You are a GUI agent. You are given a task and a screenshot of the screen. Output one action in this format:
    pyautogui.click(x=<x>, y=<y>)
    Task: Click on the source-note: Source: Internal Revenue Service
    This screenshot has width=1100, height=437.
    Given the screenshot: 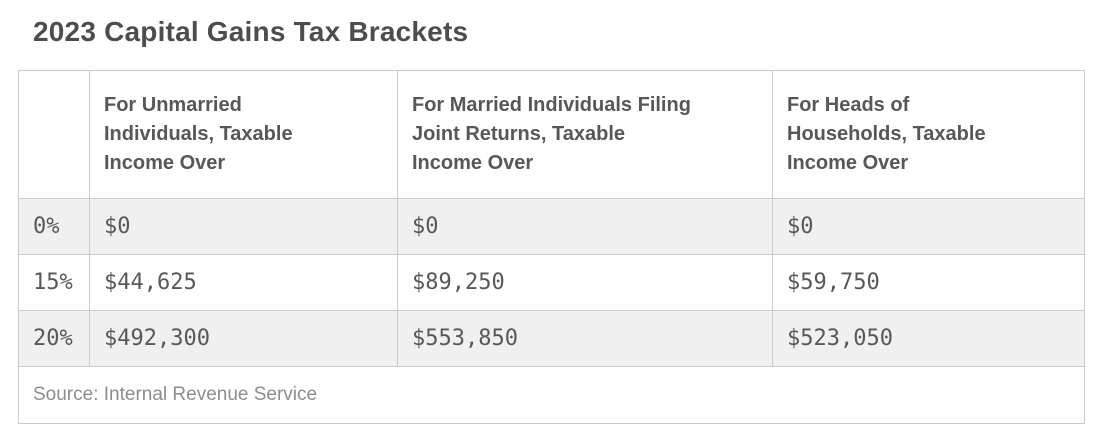 What is the action you would take?
    pyautogui.click(x=551, y=395)
    